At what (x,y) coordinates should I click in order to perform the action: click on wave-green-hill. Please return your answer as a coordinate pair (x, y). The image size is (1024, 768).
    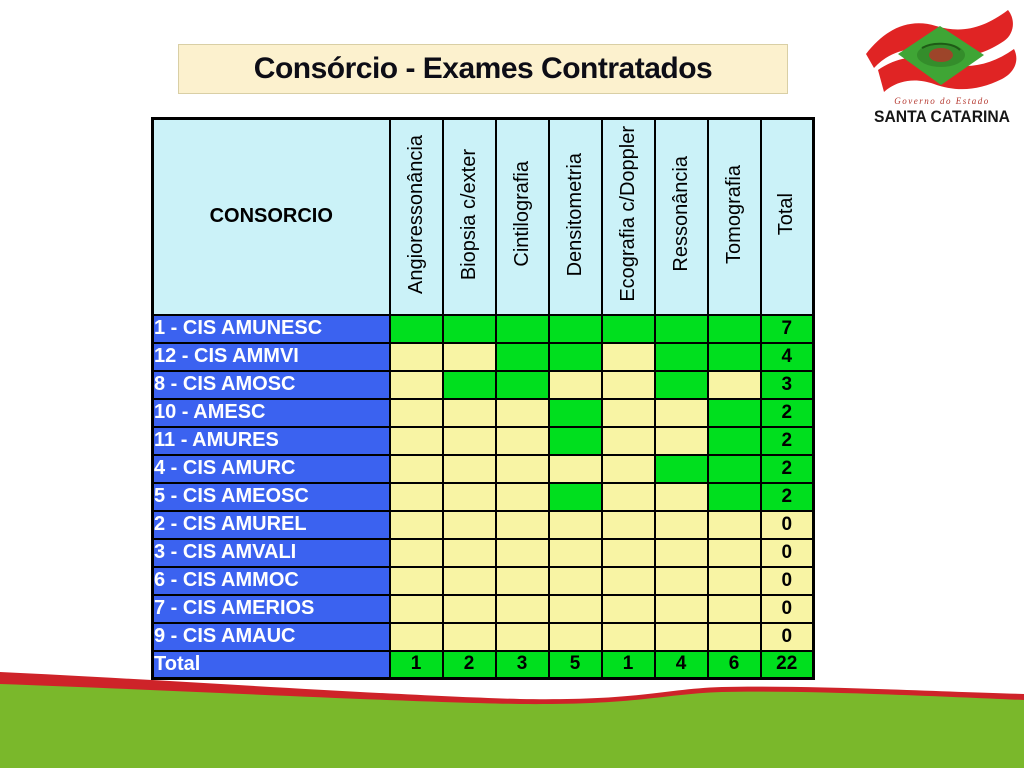
    Looking at the image, I should click on (512, 726).